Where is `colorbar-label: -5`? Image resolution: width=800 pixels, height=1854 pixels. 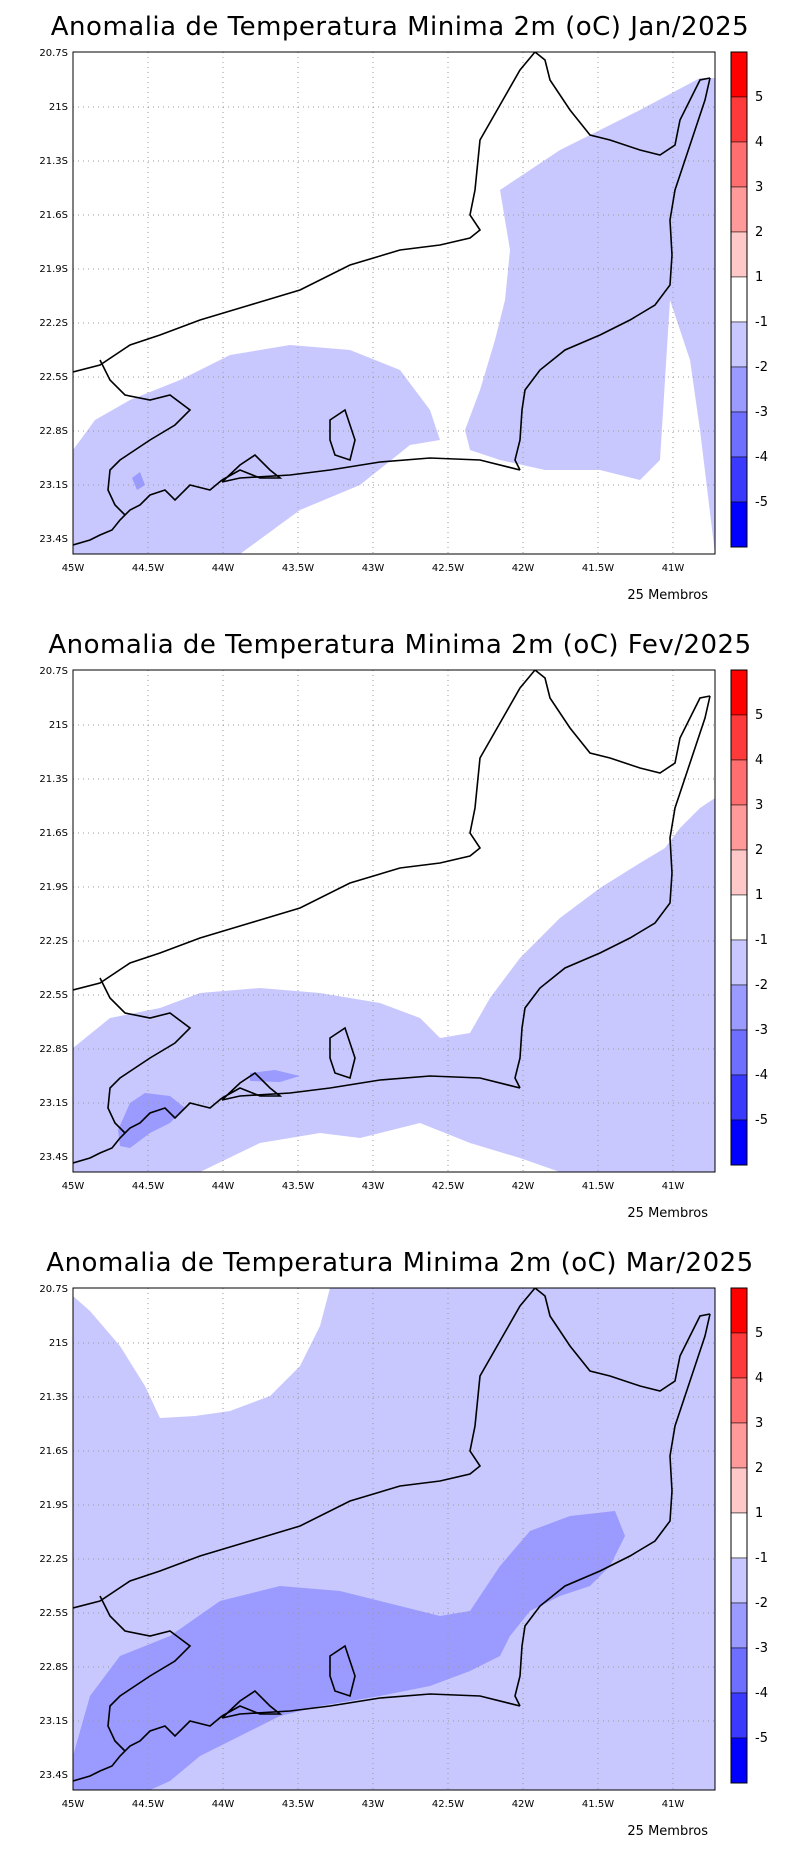 colorbar-label: -5 is located at coordinates (761, 502).